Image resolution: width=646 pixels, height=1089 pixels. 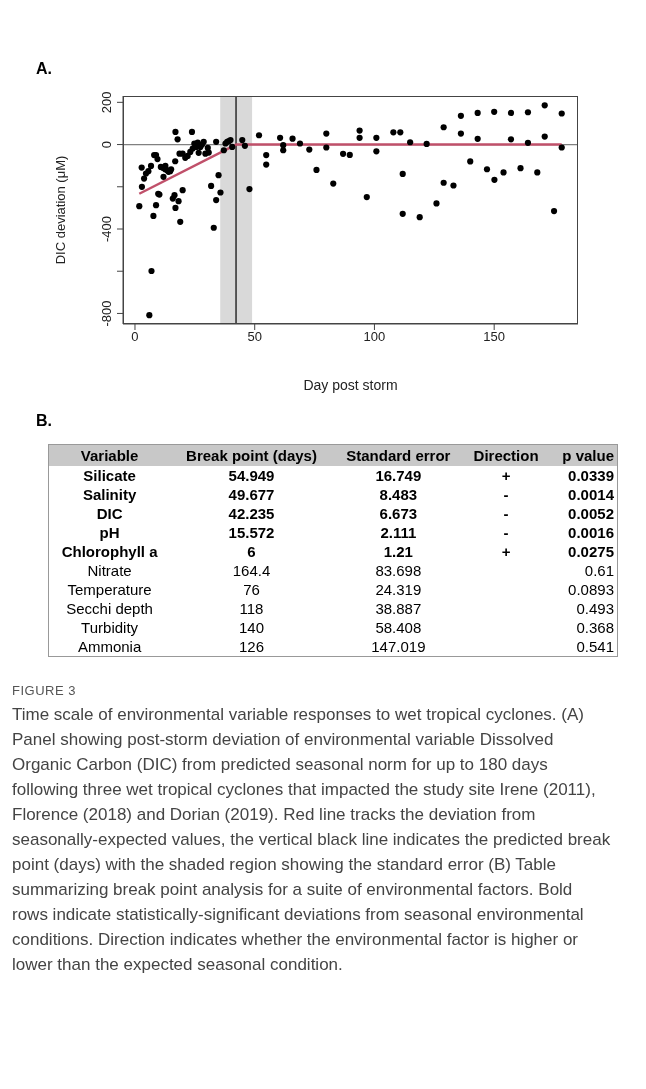 I want to click on text: 38.887, so click(x=398, y=608).